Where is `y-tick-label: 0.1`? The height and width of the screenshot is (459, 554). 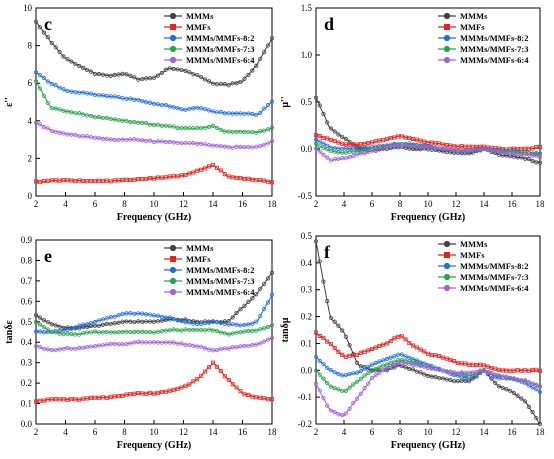 y-tick-label: 0.1 is located at coordinates (306, 343).